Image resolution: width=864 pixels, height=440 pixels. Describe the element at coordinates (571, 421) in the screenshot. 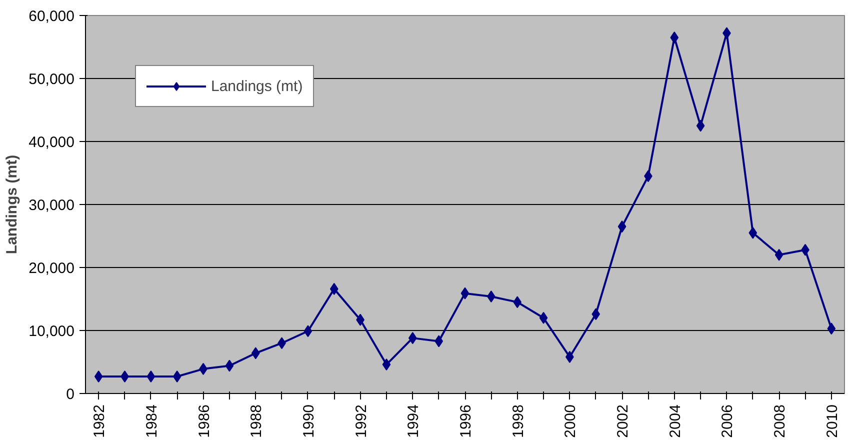

I see `x-tick-label: 2000` at that location.